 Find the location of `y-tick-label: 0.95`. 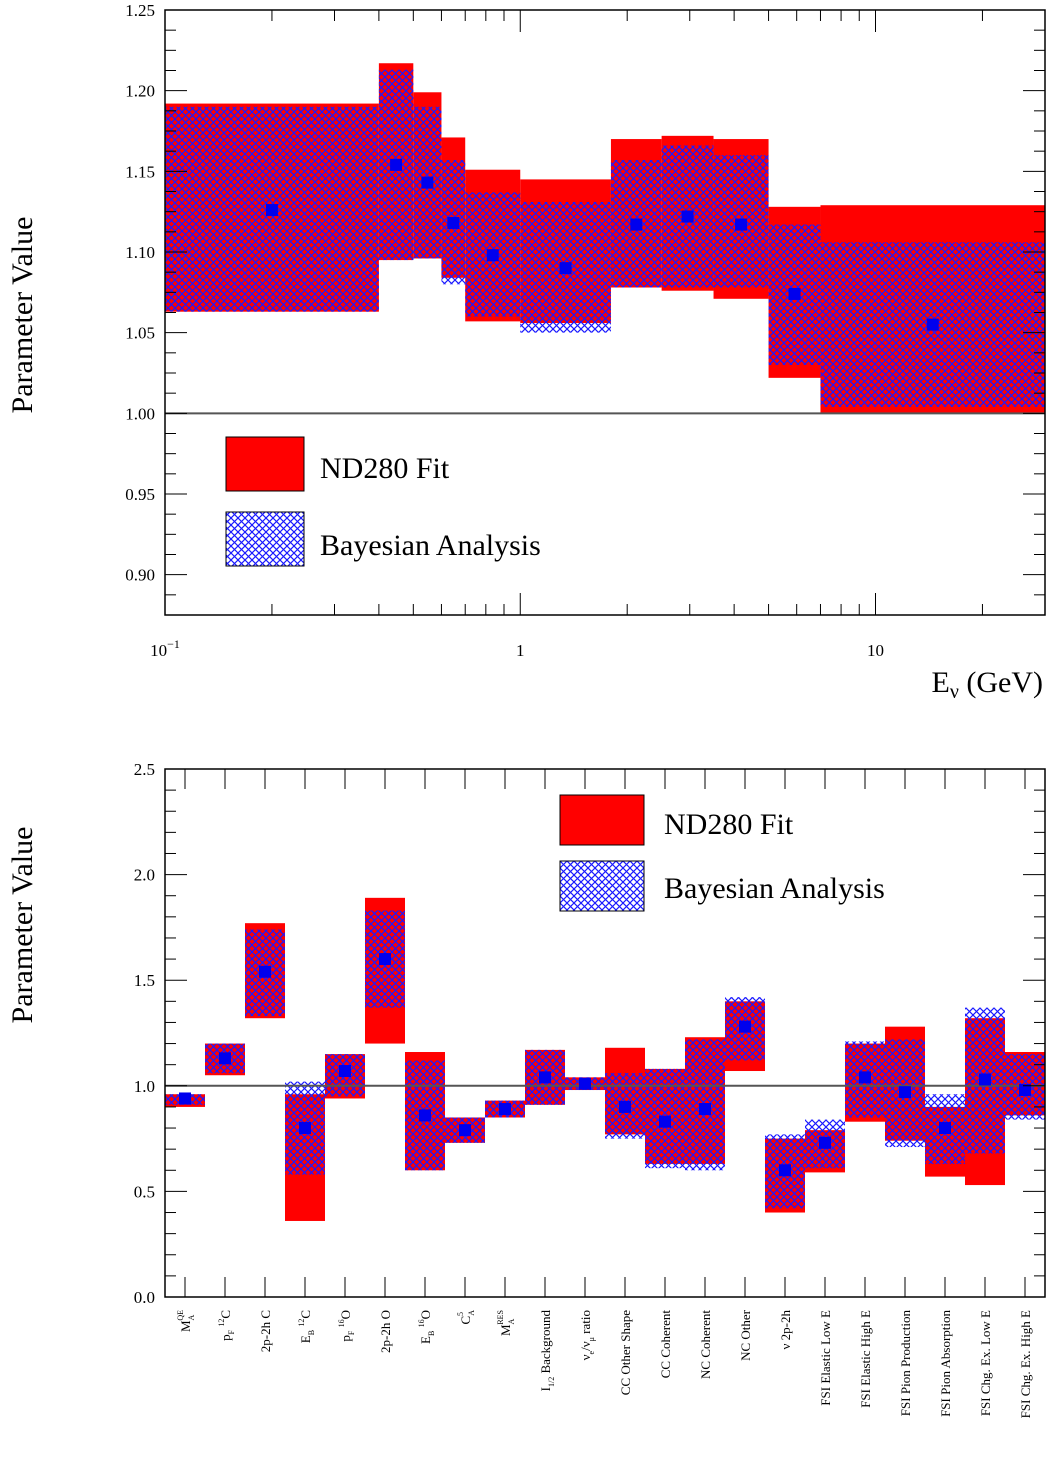

y-tick-label: 0.95 is located at coordinates (140, 494).